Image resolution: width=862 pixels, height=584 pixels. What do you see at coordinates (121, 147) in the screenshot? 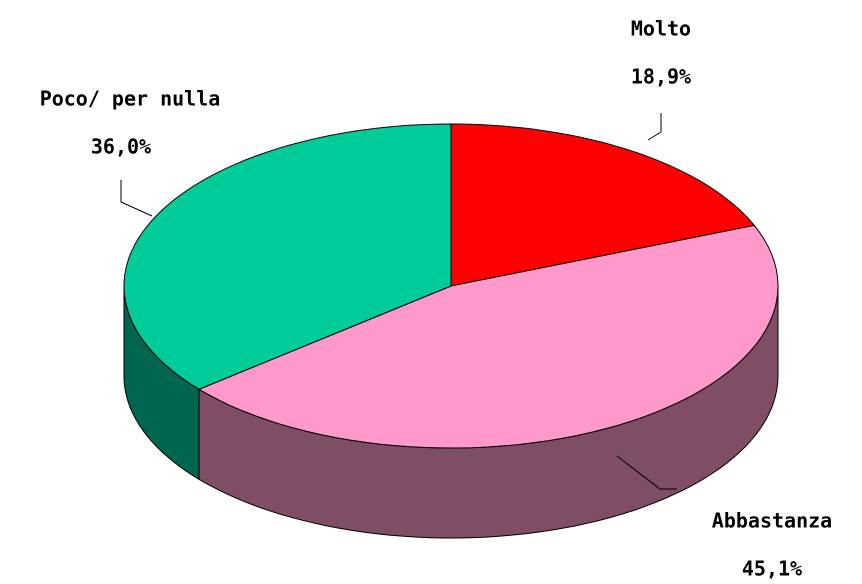
I see `value-label: 36,0%` at bounding box center [121, 147].